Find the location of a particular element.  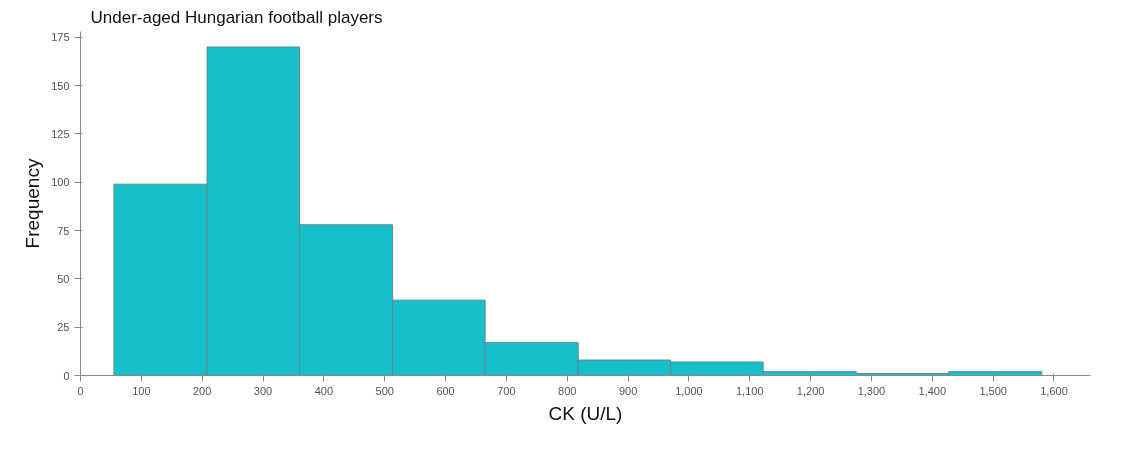

x-tick-label: 800 is located at coordinates (567, 390).